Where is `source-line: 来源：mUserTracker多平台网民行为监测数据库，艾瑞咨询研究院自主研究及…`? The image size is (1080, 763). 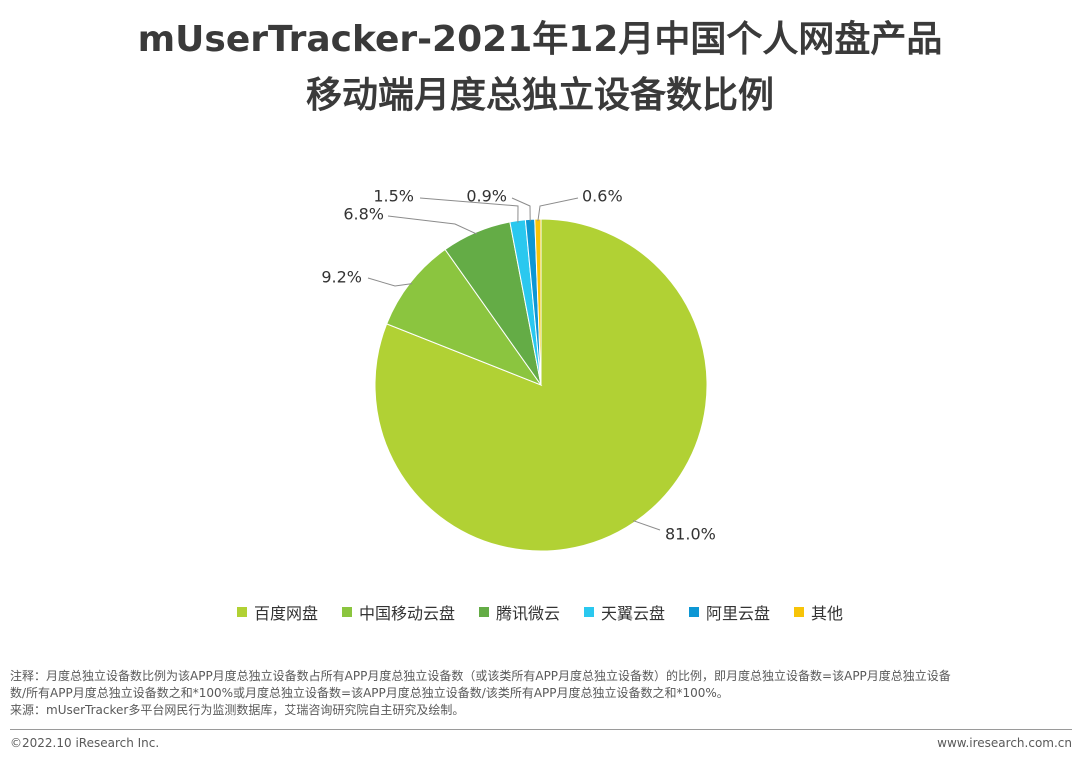 source-line: 来源：mUserTracker多平台网民行为监测数据库，艾瑞咨询研究院自主研究及… is located at coordinates (237, 710).